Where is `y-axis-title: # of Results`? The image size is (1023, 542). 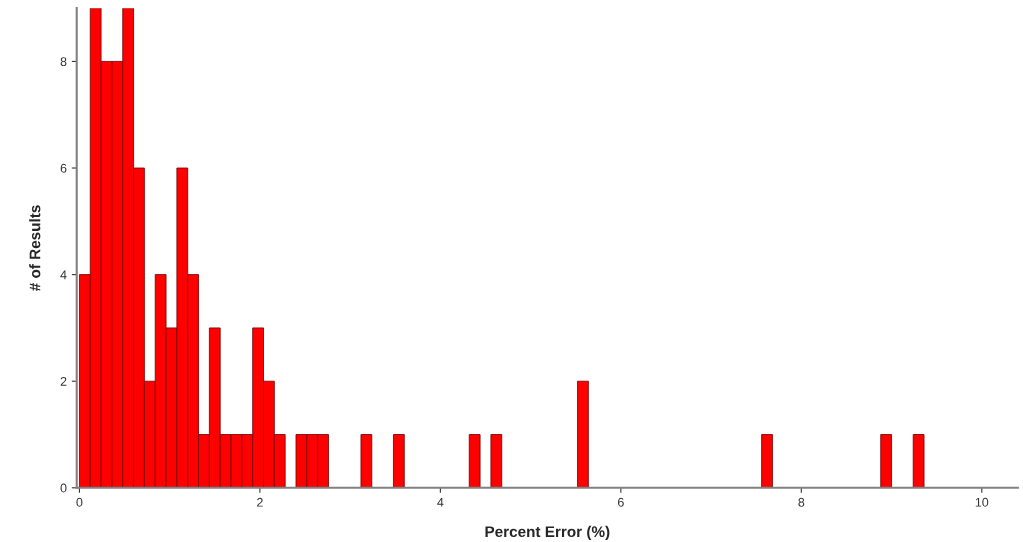
y-axis-title: # of Results is located at coordinates (35, 248).